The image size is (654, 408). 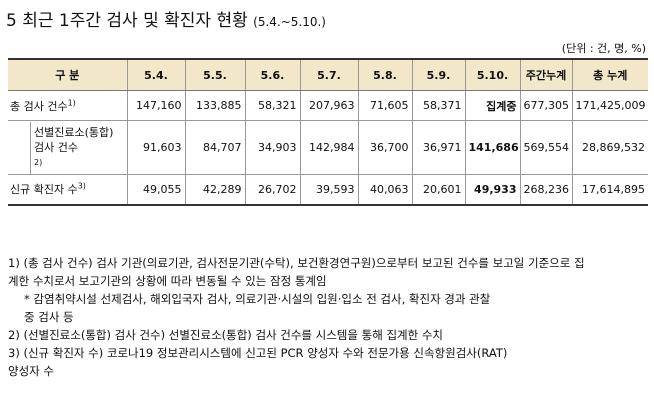 I want to click on row-label: 선별진료소(통합) 검사 건수 2), so click(x=67, y=147).